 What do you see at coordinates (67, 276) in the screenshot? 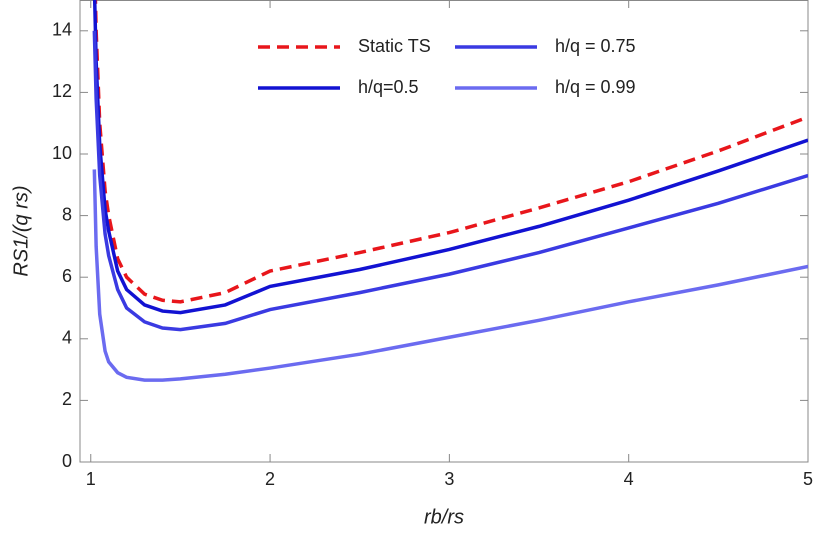
I see `y-tick-label: 6` at bounding box center [67, 276].